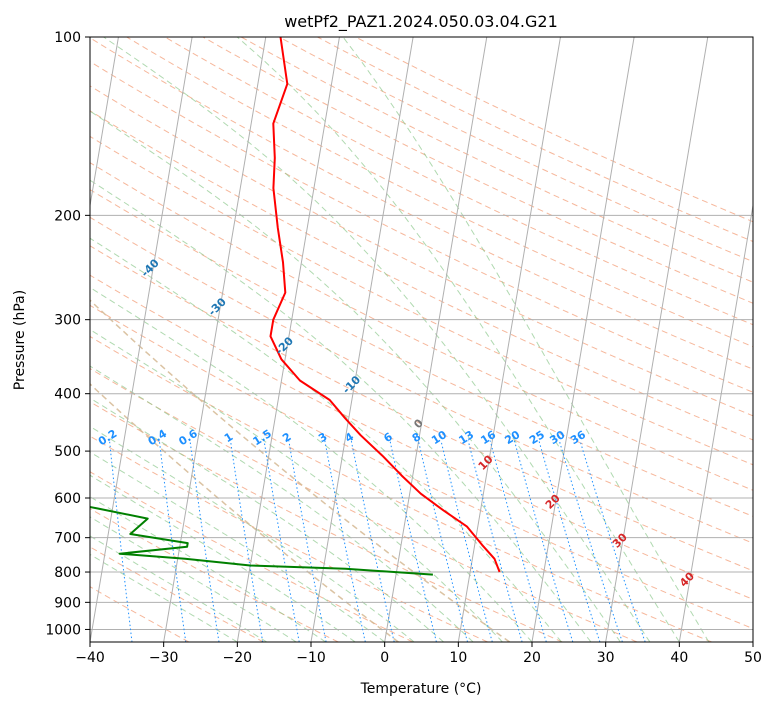  What do you see at coordinates (311, 658) in the screenshot?
I see `x-tick-label: −10` at bounding box center [311, 658].